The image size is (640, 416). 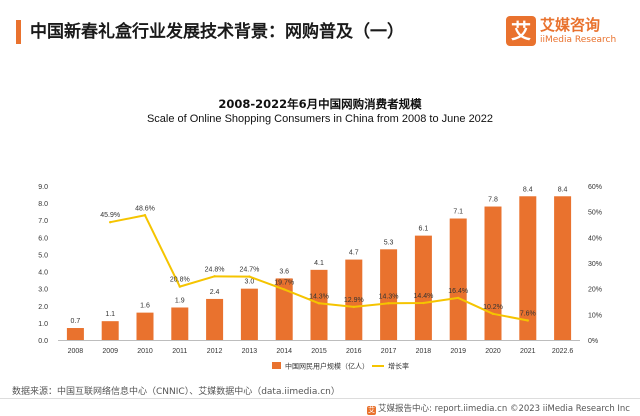 I want to click on growth-rate-label: 20.8%, so click(x=180, y=280).